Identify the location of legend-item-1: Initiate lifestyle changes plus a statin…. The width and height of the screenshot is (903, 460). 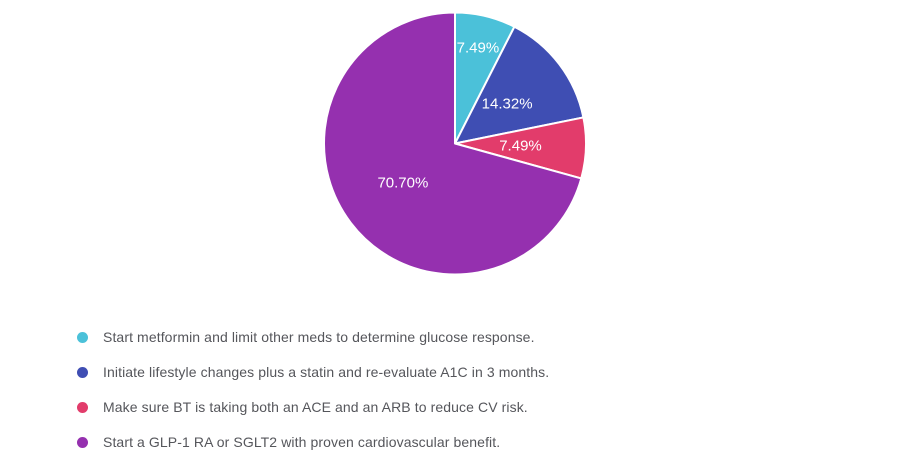
(313, 372).